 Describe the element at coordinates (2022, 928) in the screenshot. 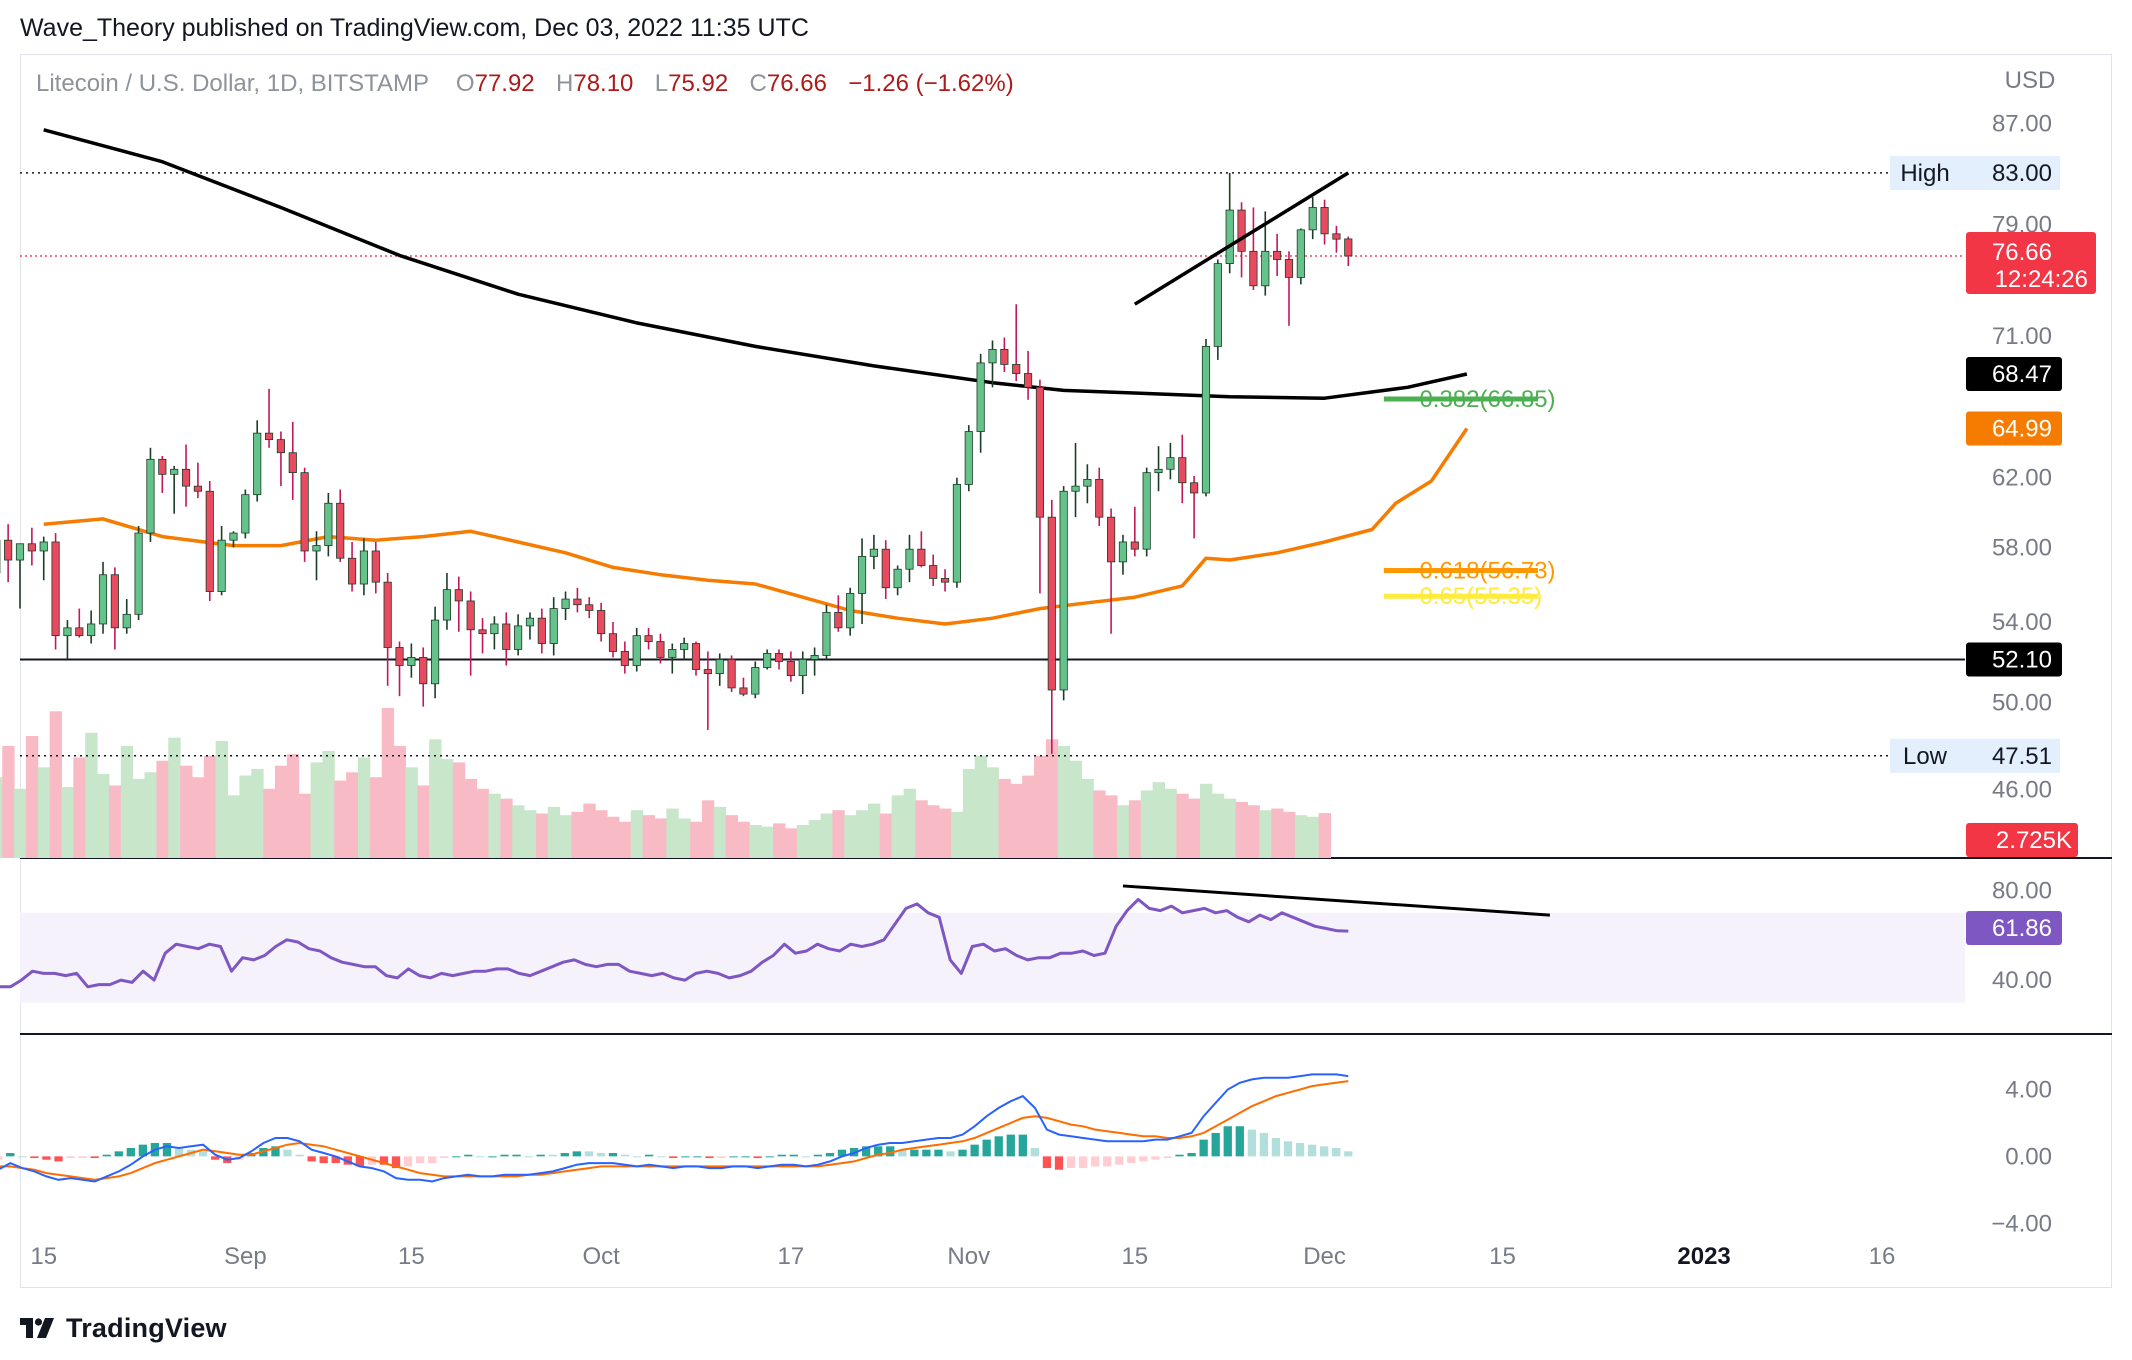

I see `rsi-value: 61.86` at that location.